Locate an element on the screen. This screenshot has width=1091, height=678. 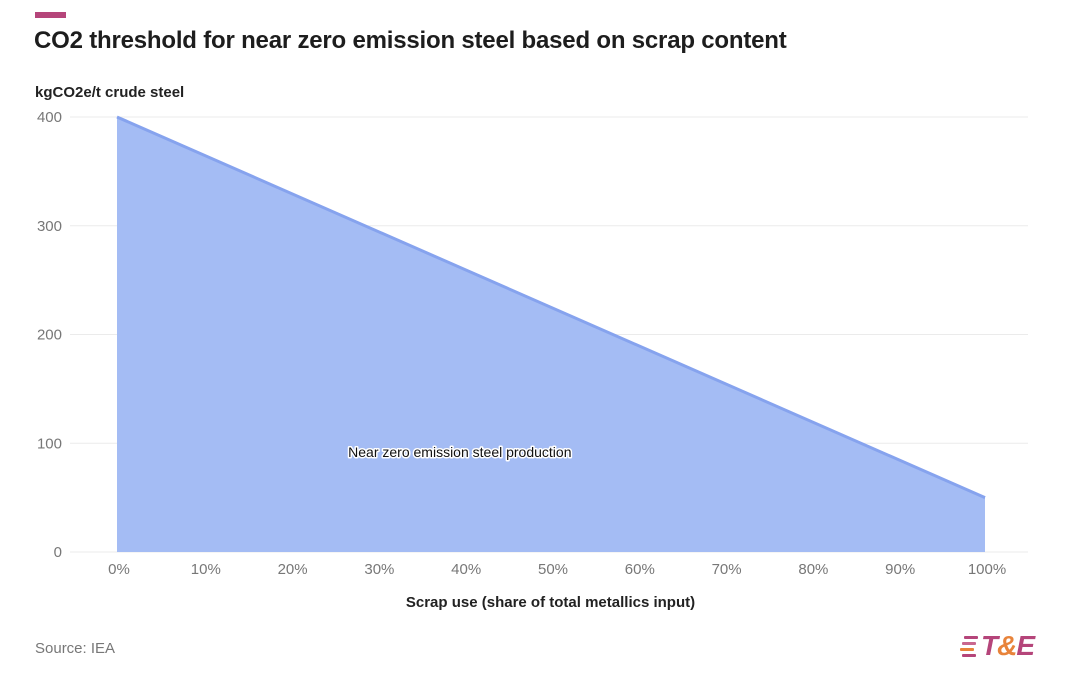
x-tick-label: 60% is located at coordinates (640, 569).